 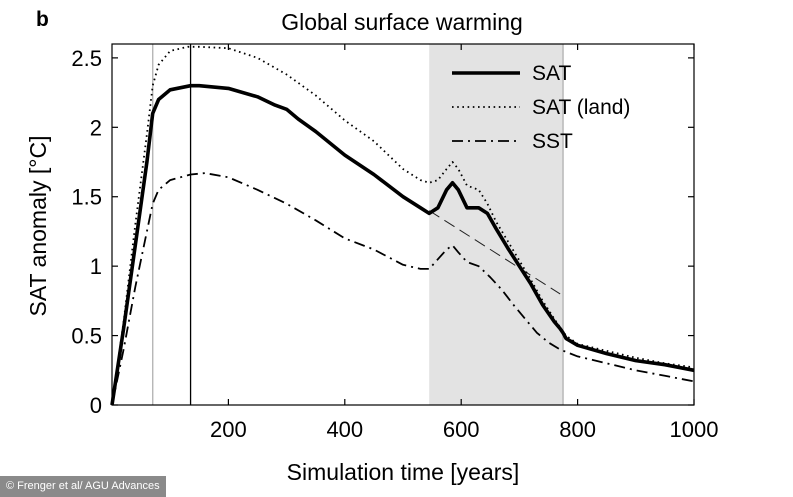 I want to click on panel-label: b, so click(x=42, y=19).